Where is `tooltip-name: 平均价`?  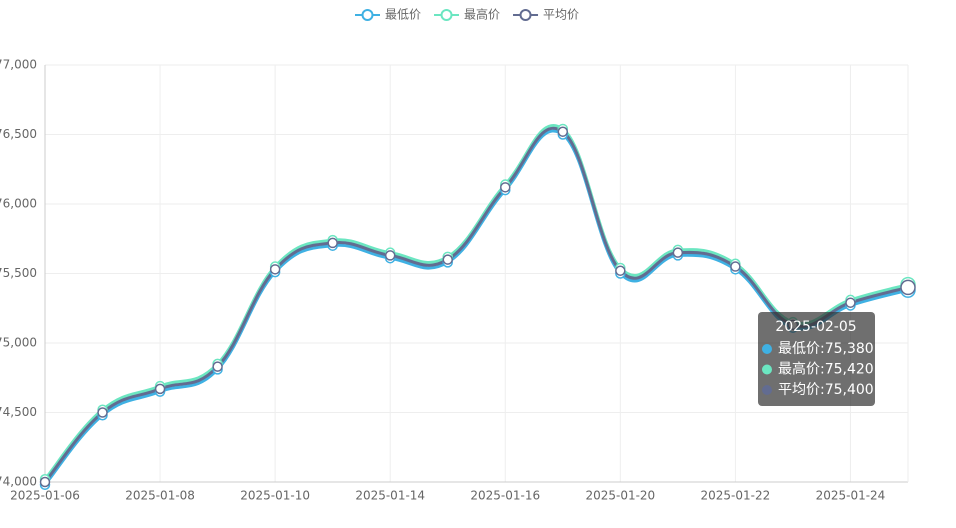 tooltip-name: 平均价 is located at coordinates (799, 390).